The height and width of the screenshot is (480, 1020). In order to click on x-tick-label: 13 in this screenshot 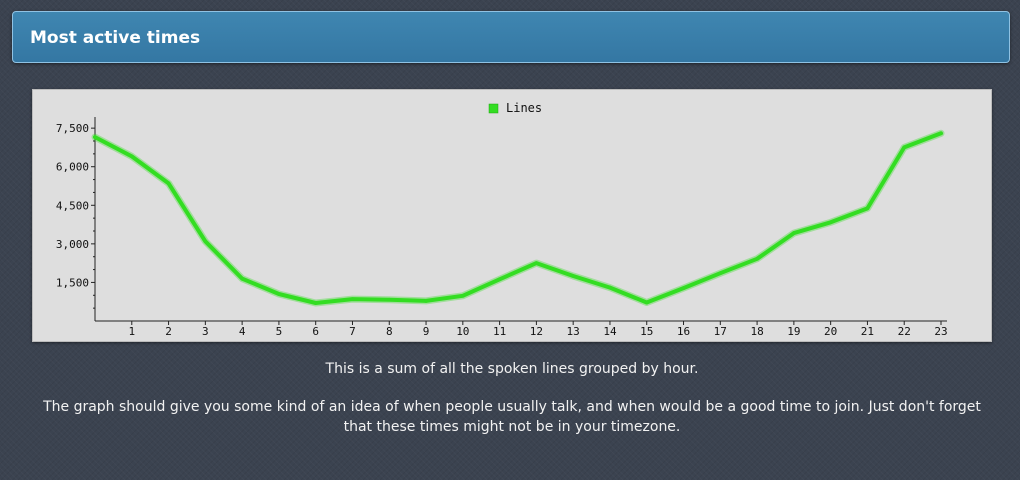, I will do `click(573, 331)`.